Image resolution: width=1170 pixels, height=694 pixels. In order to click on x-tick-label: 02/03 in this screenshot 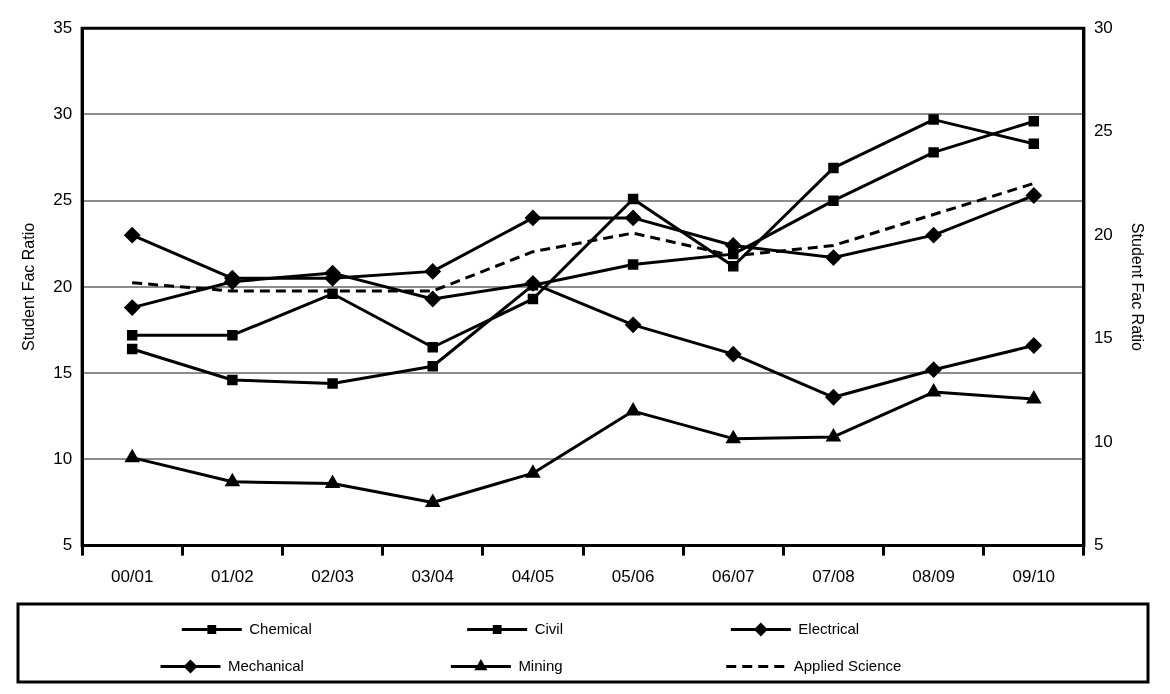, I will do `click(332, 577)`.